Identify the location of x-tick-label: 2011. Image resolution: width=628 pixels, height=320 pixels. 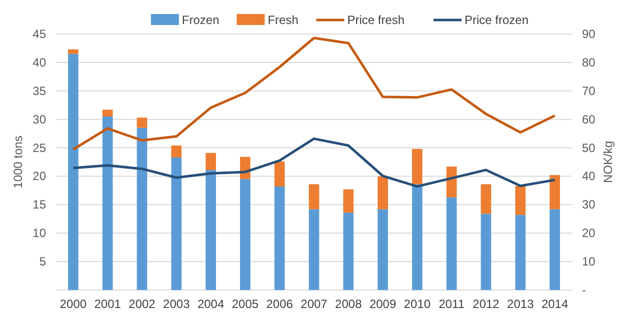
(451, 304).